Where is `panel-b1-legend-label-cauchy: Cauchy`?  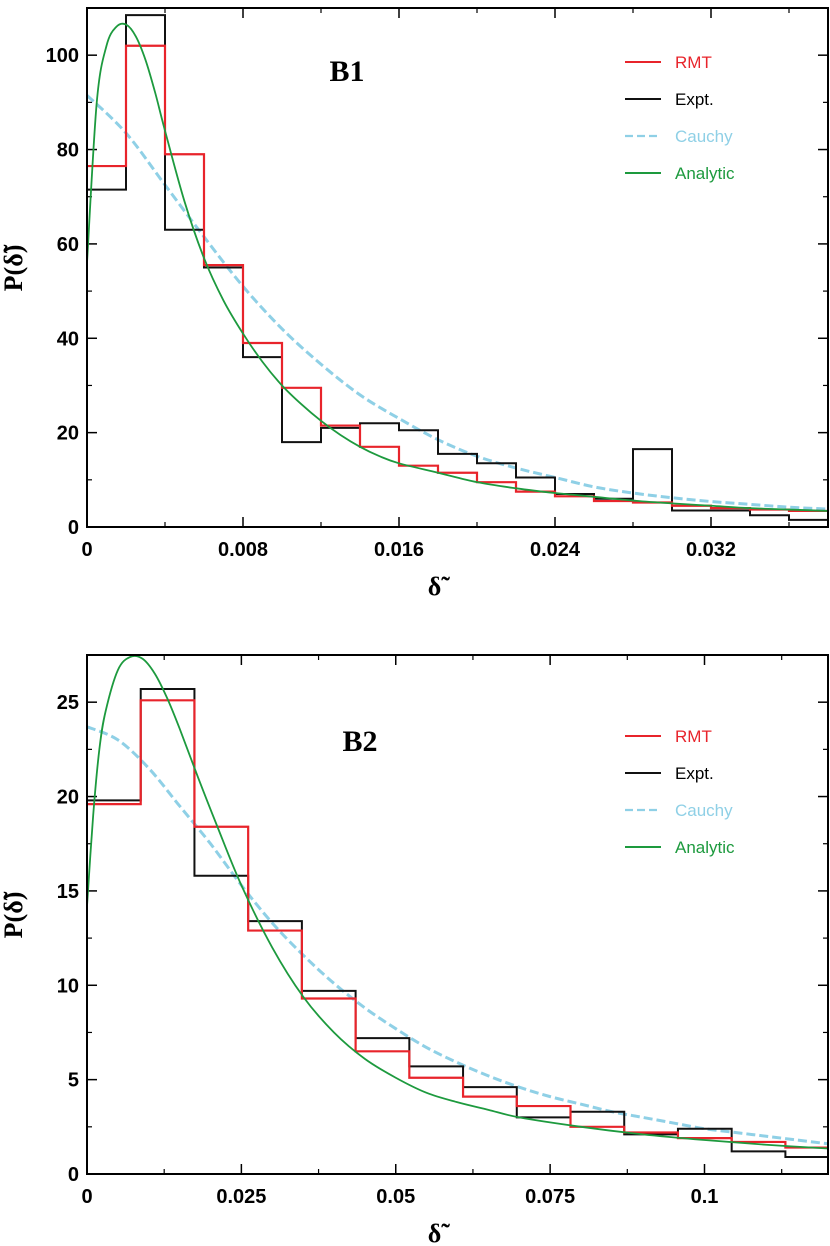
panel-b1-legend-label-cauchy: Cauchy is located at coordinates (704, 136).